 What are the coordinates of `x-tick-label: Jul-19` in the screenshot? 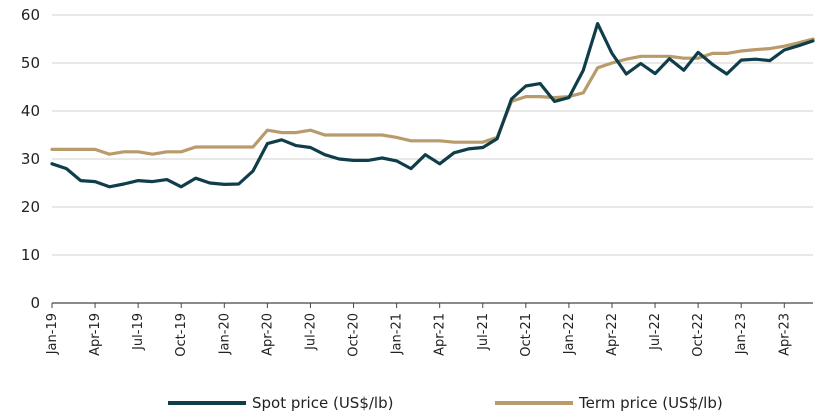 It's located at (138, 332).